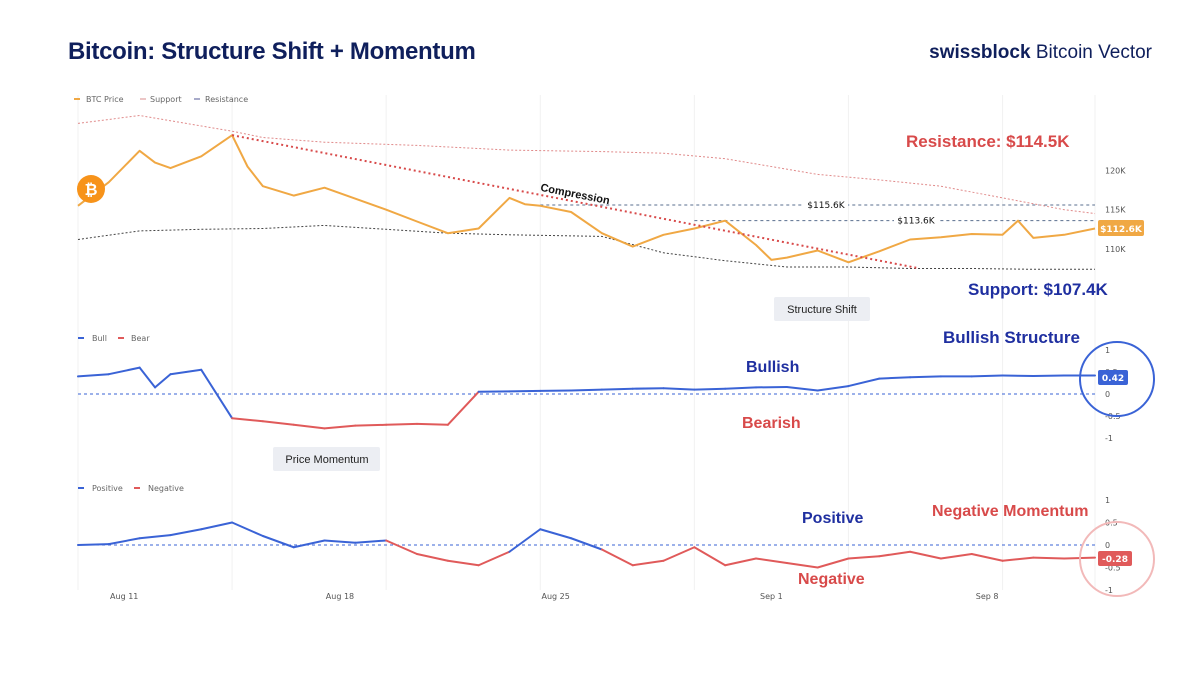 This screenshot has width=1200, height=675. What do you see at coordinates (1109, 438) in the screenshot?
I see `structure-y-tick: -1` at bounding box center [1109, 438].